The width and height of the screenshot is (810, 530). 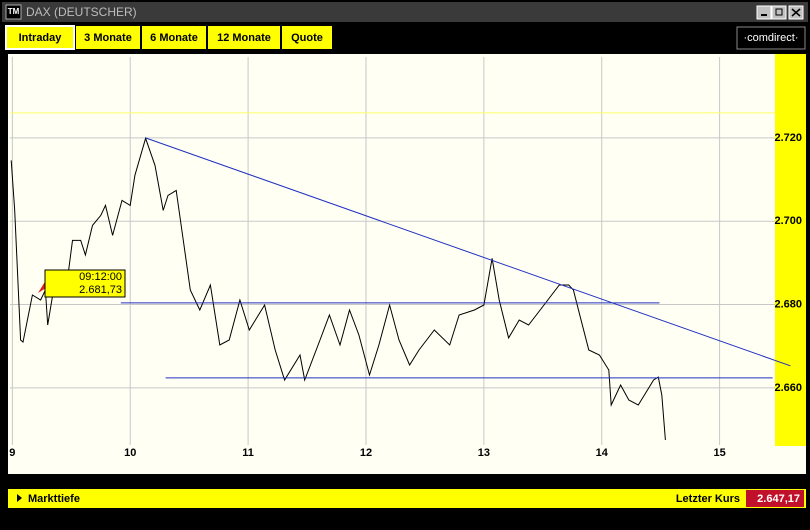 What do you see at coordinates (130, 453) in the screenshot?
I see `x-tick-label: 10` at bounding box center [130, 453].